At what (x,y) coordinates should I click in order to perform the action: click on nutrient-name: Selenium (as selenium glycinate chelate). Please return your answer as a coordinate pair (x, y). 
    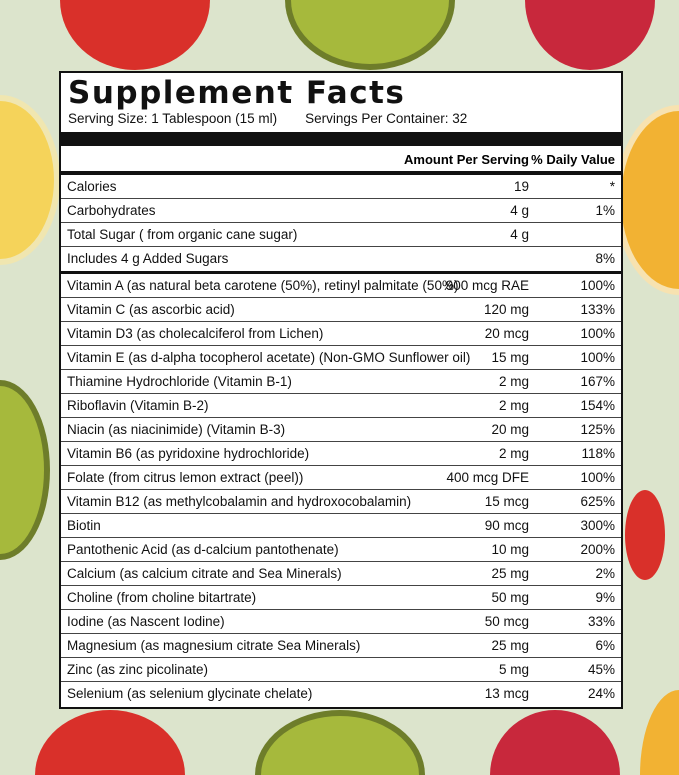
    Looking at the image, I should click on (190, 693).